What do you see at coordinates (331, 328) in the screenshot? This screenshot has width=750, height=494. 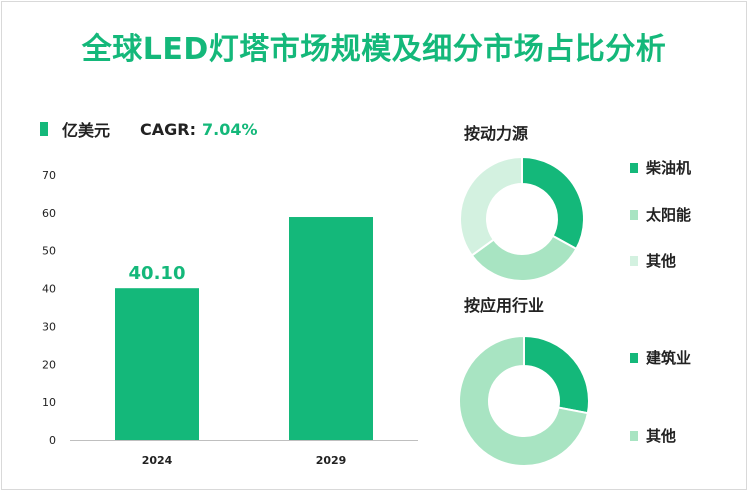 I see `bar-2029` at bounding box center [331, 328].